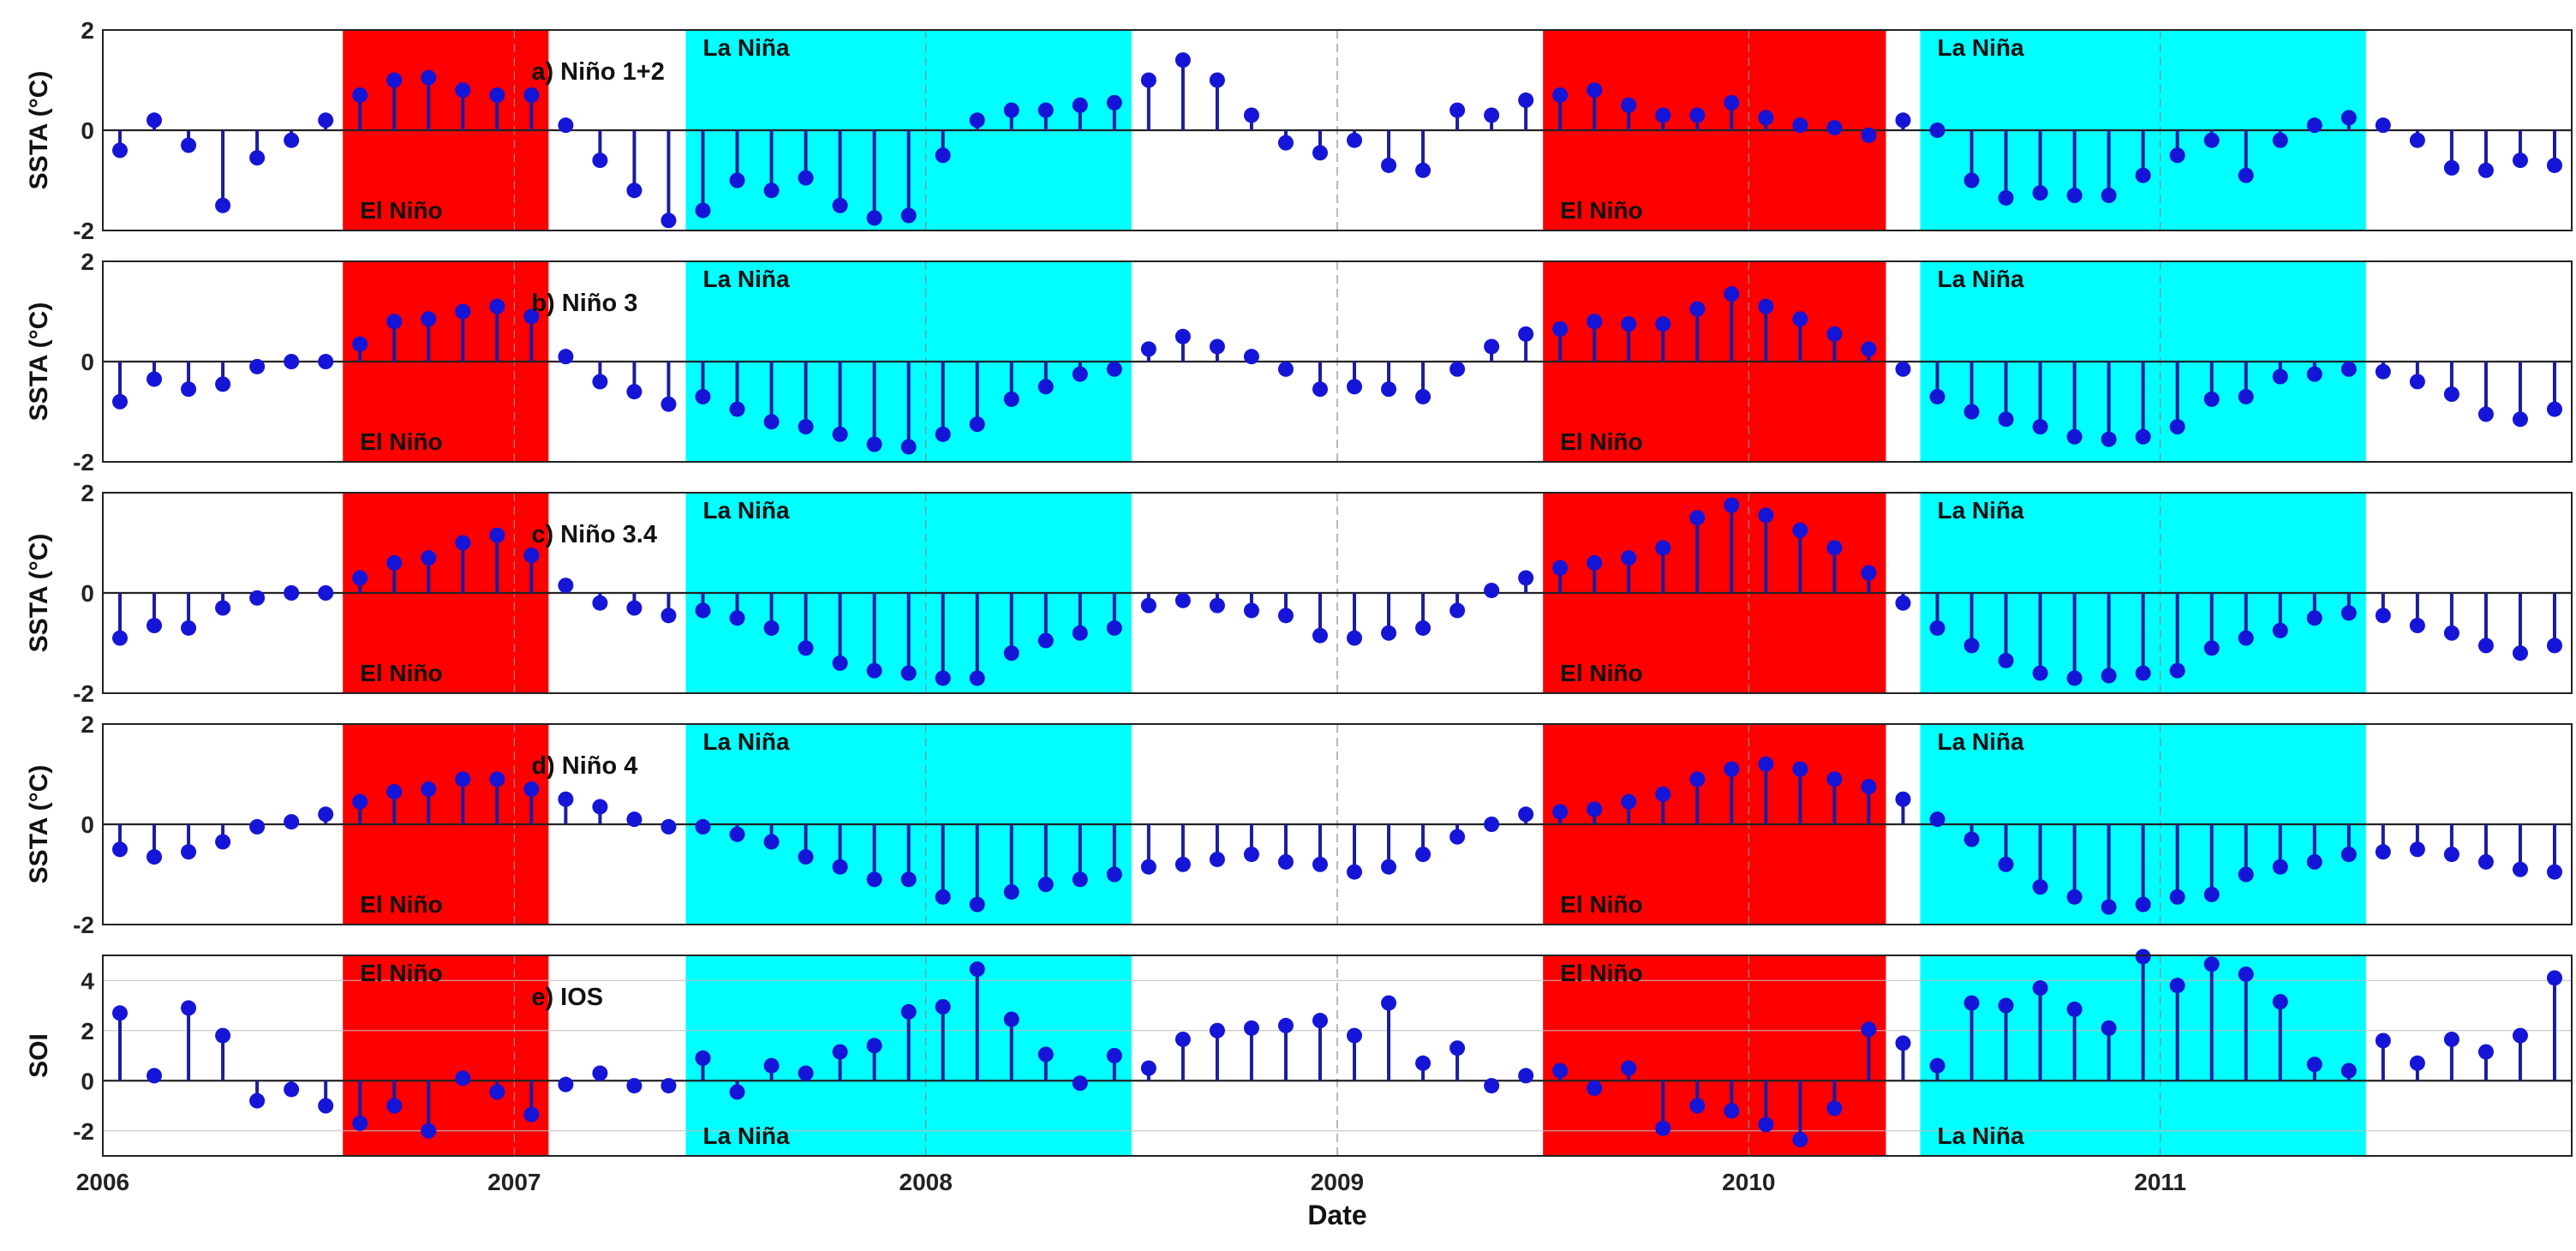 The image size is (2576, 1251). I want to click on y-tick-label: 4, so click(88, 980).